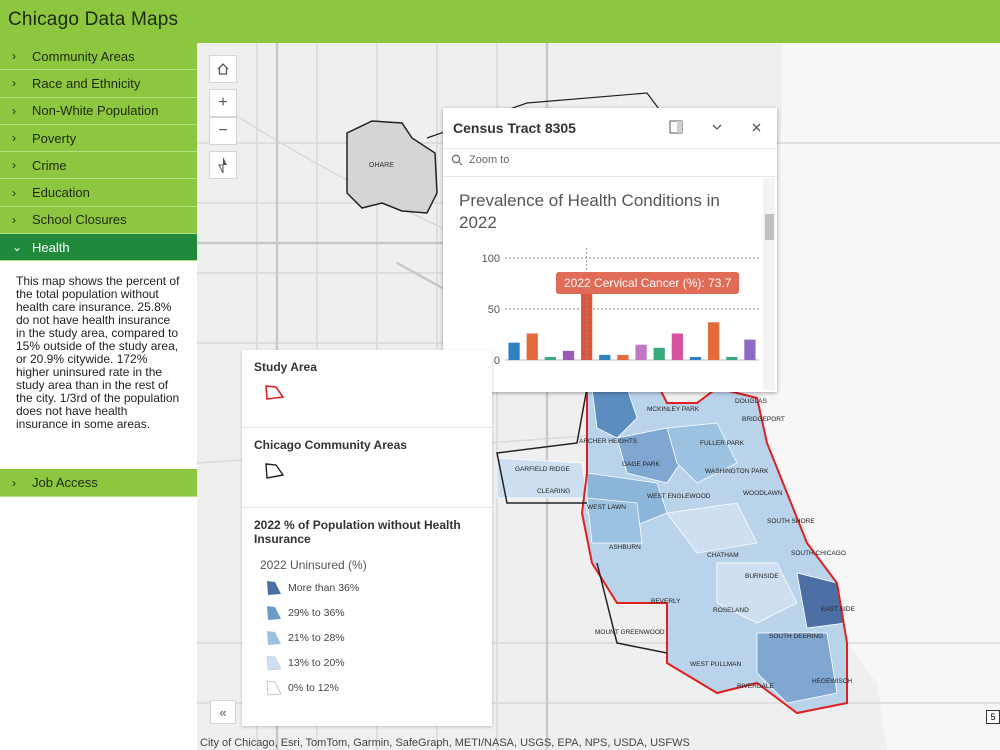 The height and width of the screenshot is (750, 1000). I want to click on sidebar-item-non-white-population: › Non-White Population, so click(98, 111).